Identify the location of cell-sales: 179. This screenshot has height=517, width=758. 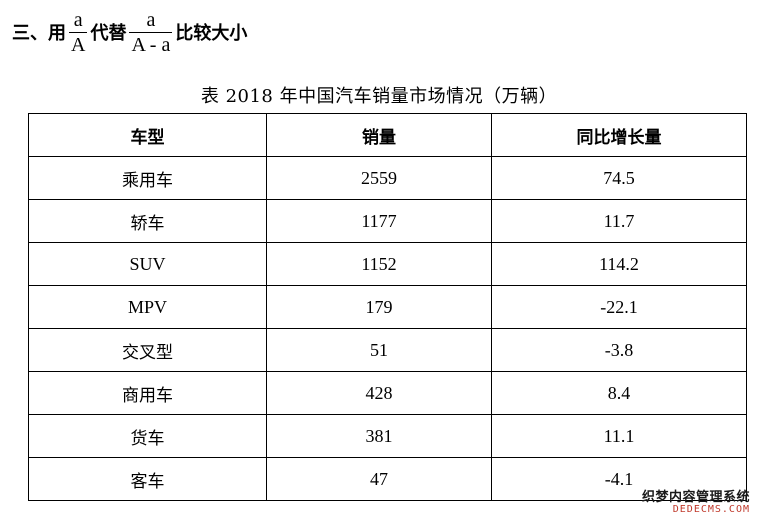
(379, 307).